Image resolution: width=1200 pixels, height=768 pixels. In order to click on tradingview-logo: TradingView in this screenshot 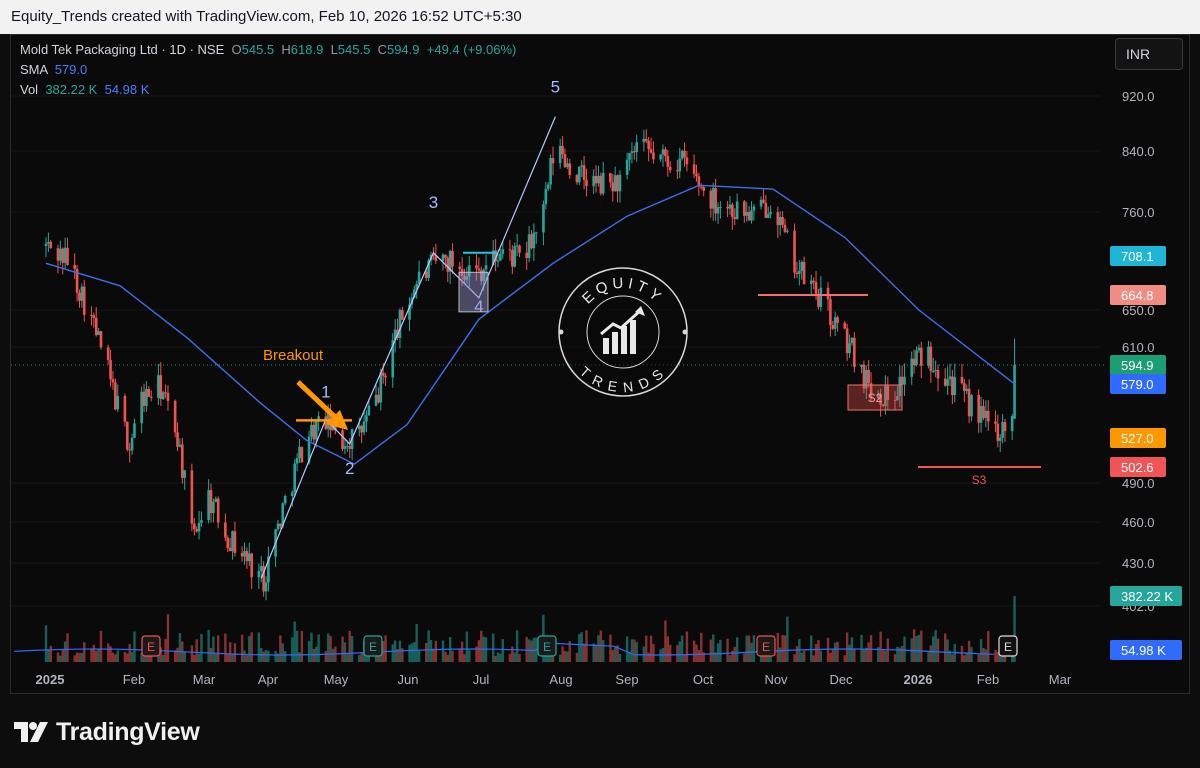, I will do `click(107, 732)`.